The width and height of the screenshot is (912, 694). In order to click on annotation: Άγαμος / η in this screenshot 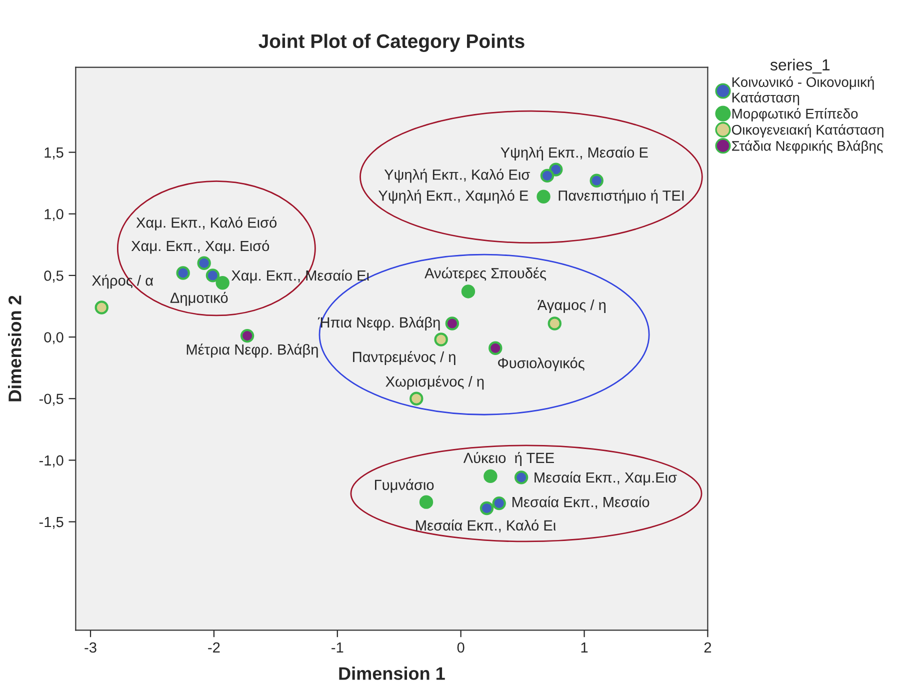, I will do `click(571, 306)`.